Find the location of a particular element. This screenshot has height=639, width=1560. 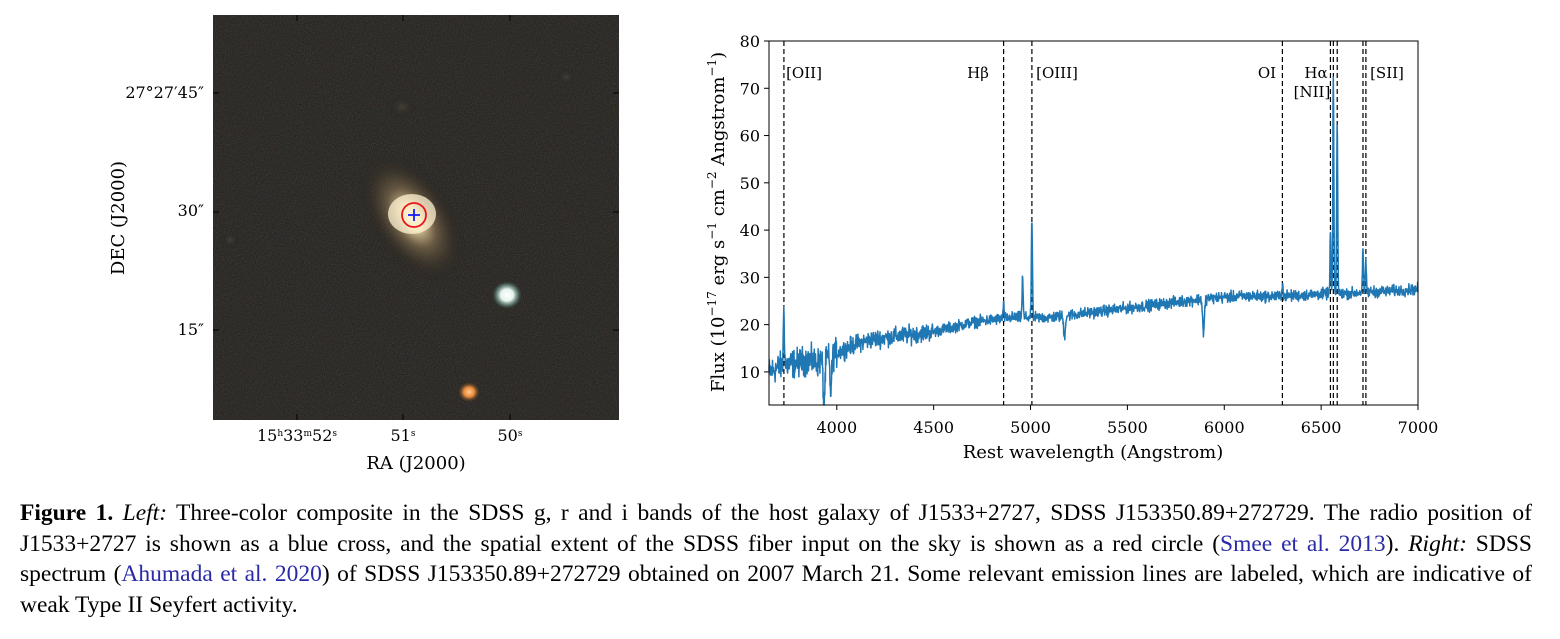

line-label-hbeta: Hβ is located at coordinates (978, 73).